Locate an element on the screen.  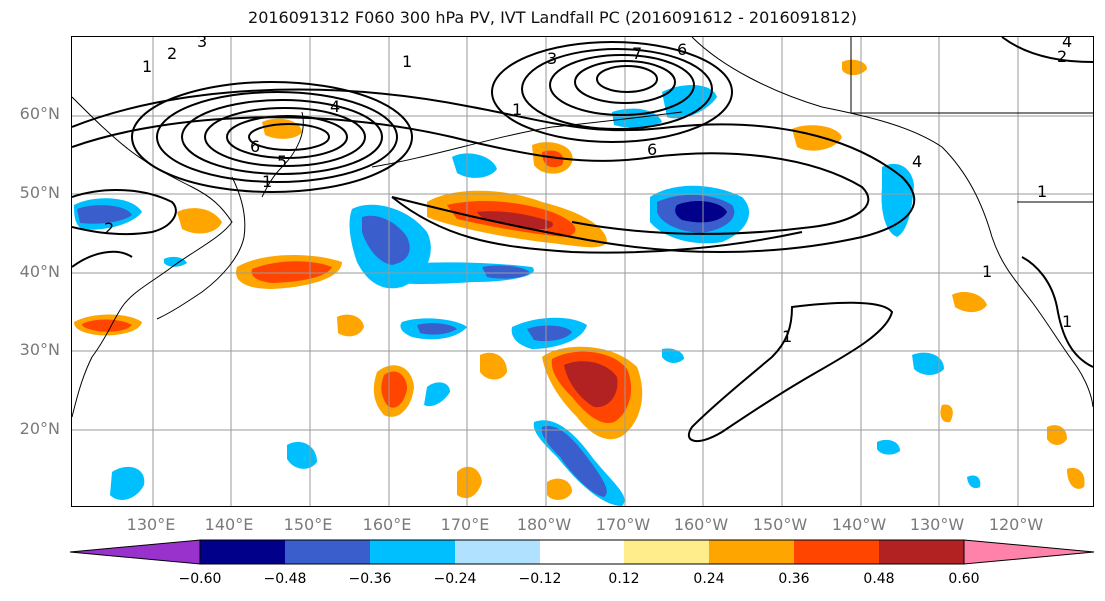
lon-label: 140°E is located at coordinates (229, 524).